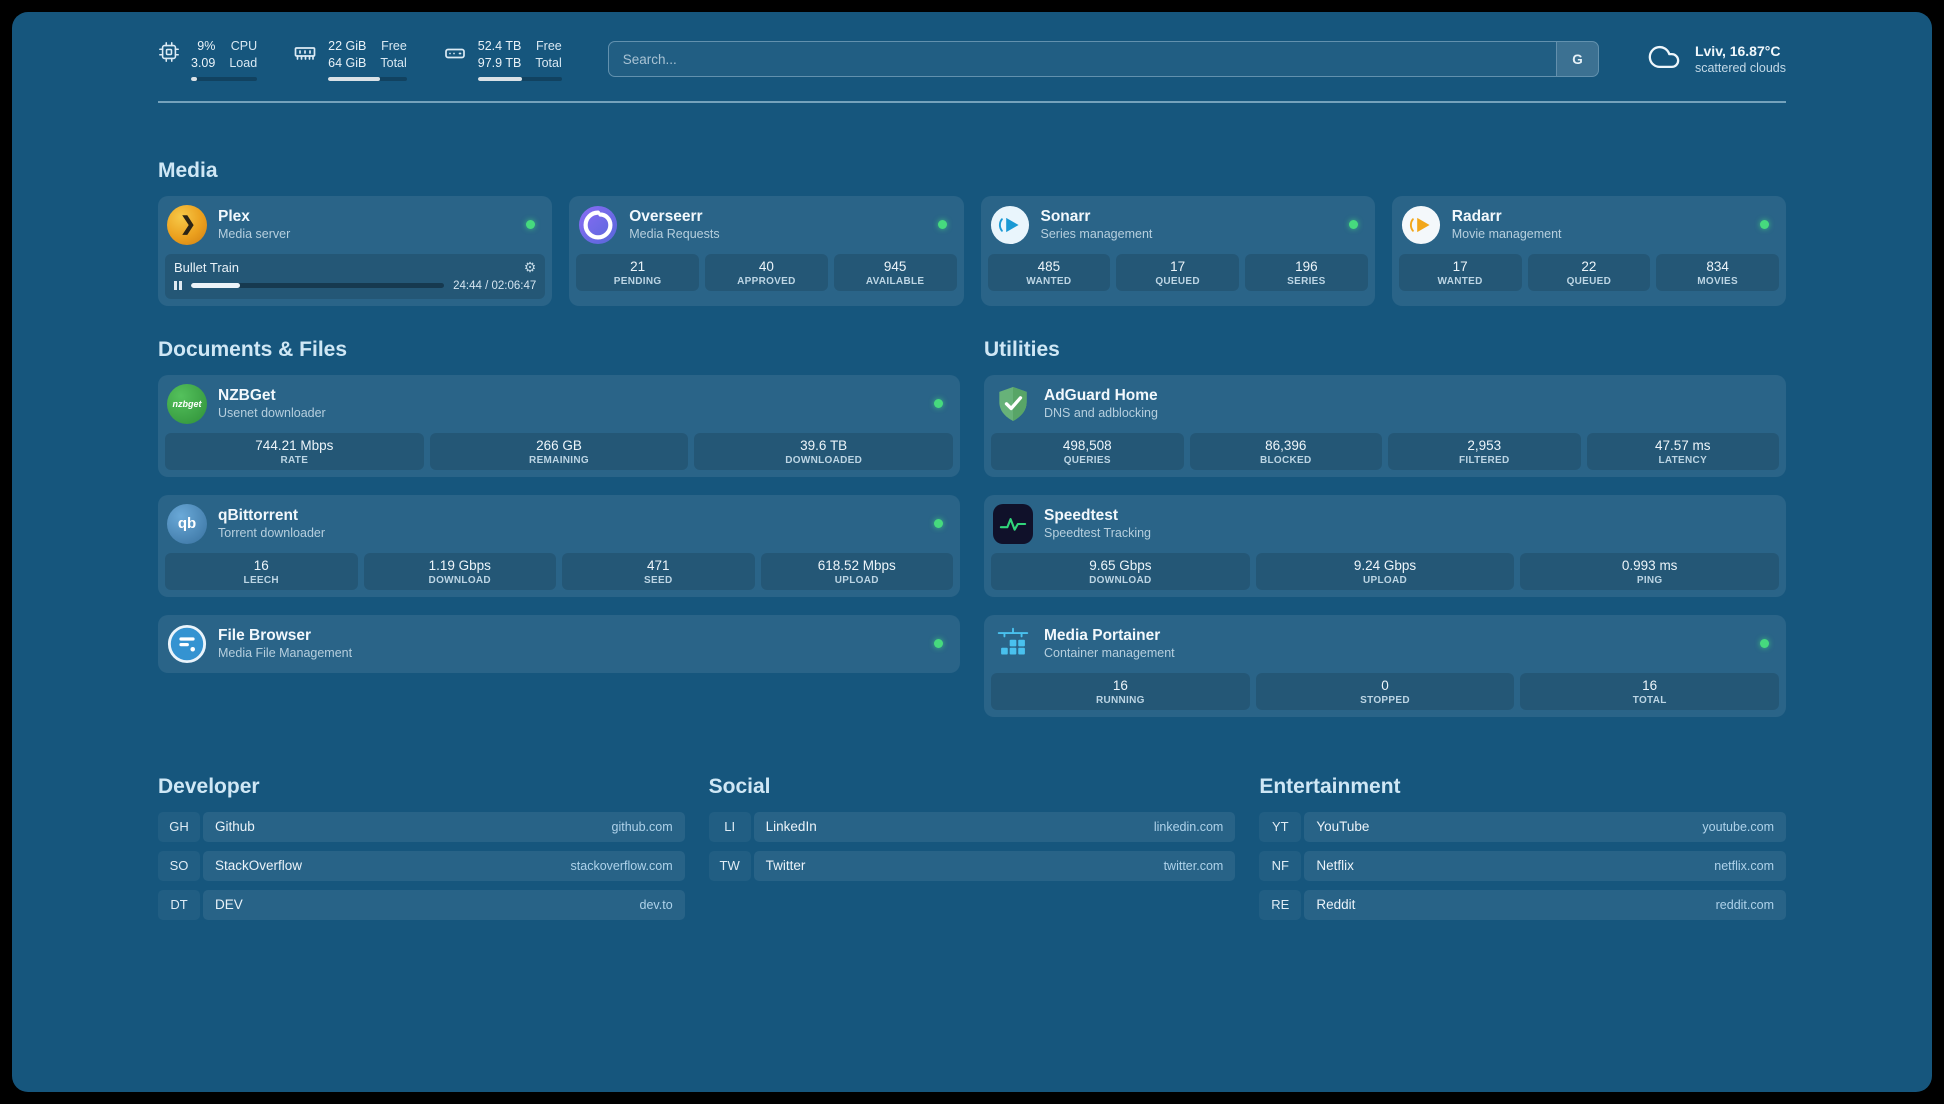  I want to click on stat-available: 945 AVAILABLE, so click(895, 272).